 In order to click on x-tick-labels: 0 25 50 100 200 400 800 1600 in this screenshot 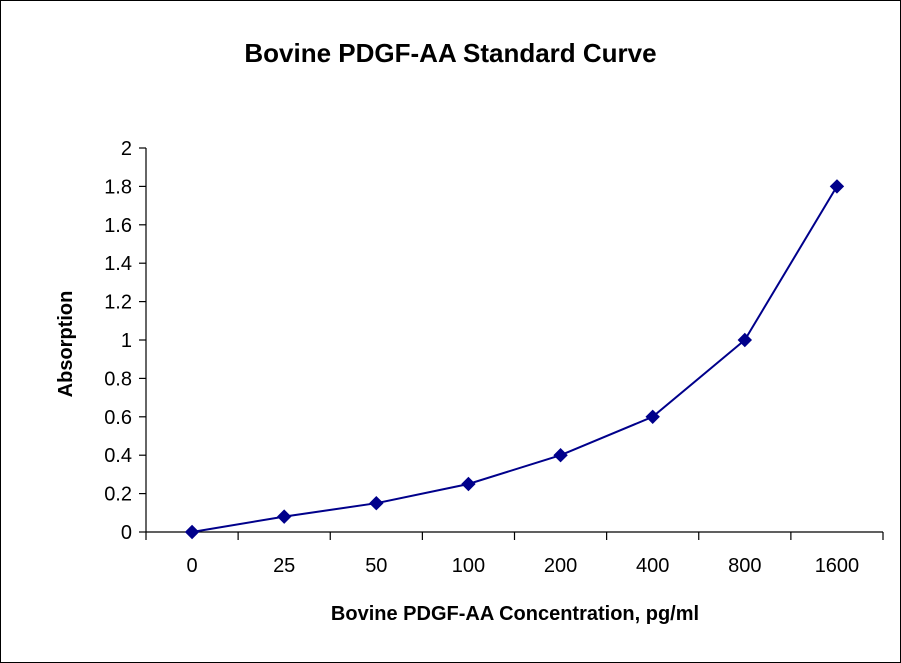, I will do `click(523, 566)`.